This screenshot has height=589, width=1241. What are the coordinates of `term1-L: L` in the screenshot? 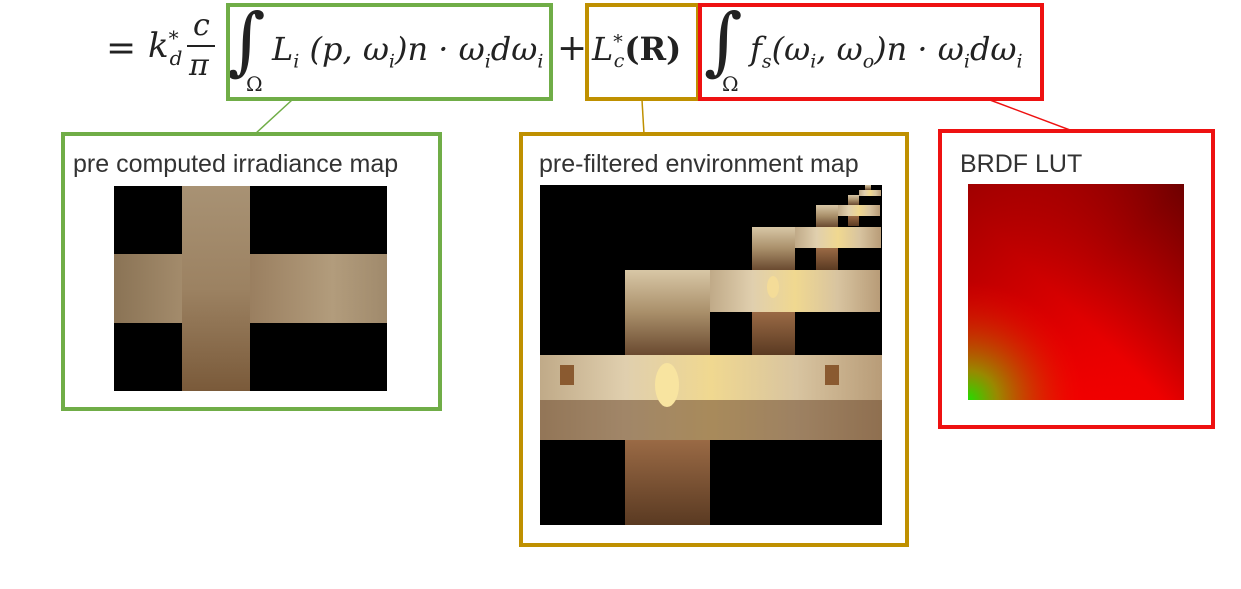 It's located at (283, 49).